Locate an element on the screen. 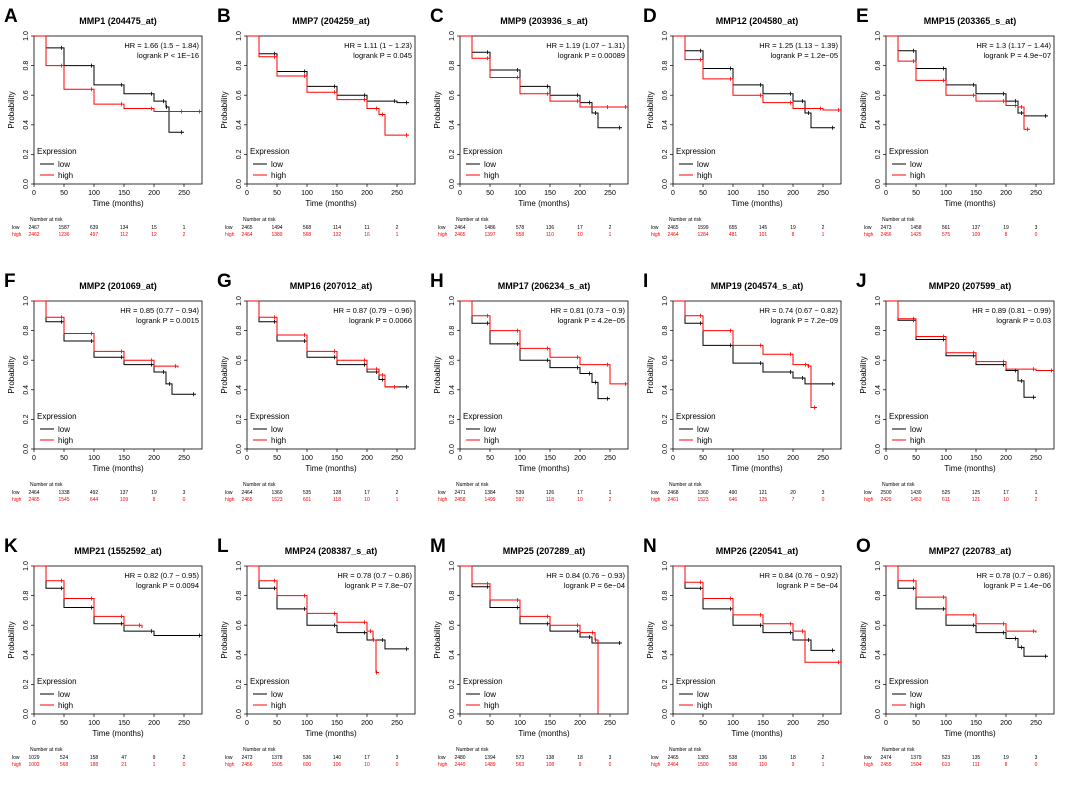 This screenshot has height=797, width=1065. logrank-annotation: logrank P < 1E−16 is located at coordinates (168, 55).